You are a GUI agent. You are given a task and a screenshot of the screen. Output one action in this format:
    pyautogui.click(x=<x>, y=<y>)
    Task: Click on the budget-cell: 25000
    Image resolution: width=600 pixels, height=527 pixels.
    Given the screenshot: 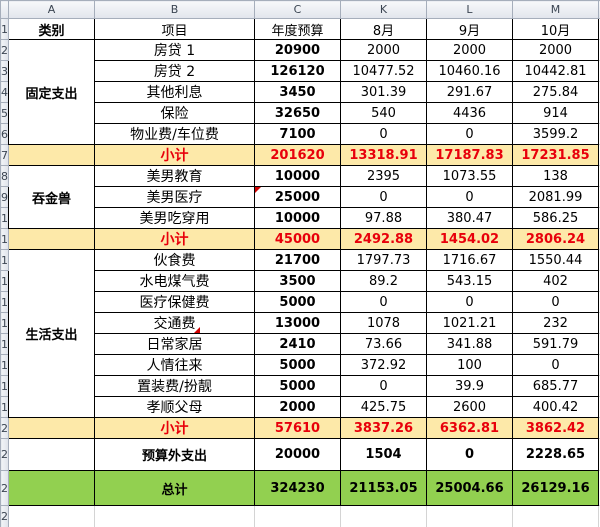 What is the action you would take?
    pyautogui.click(x=297, y=197)
    